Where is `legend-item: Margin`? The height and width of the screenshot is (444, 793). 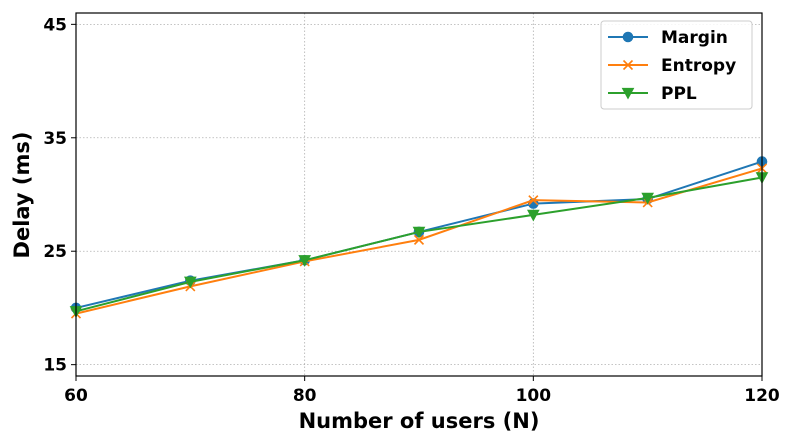 legend-item: Margin is located at coordinates (668, 38).